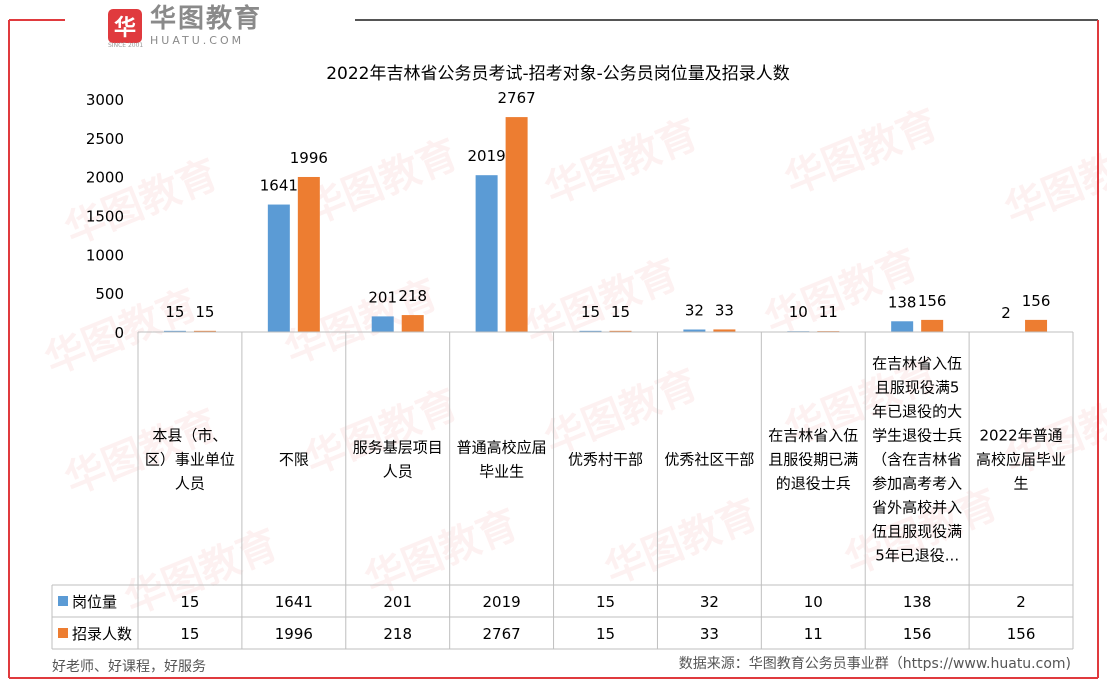 The width and height of the screenshot is (1107, 687). I want to click on data-label: 2767, so click(517, 98).